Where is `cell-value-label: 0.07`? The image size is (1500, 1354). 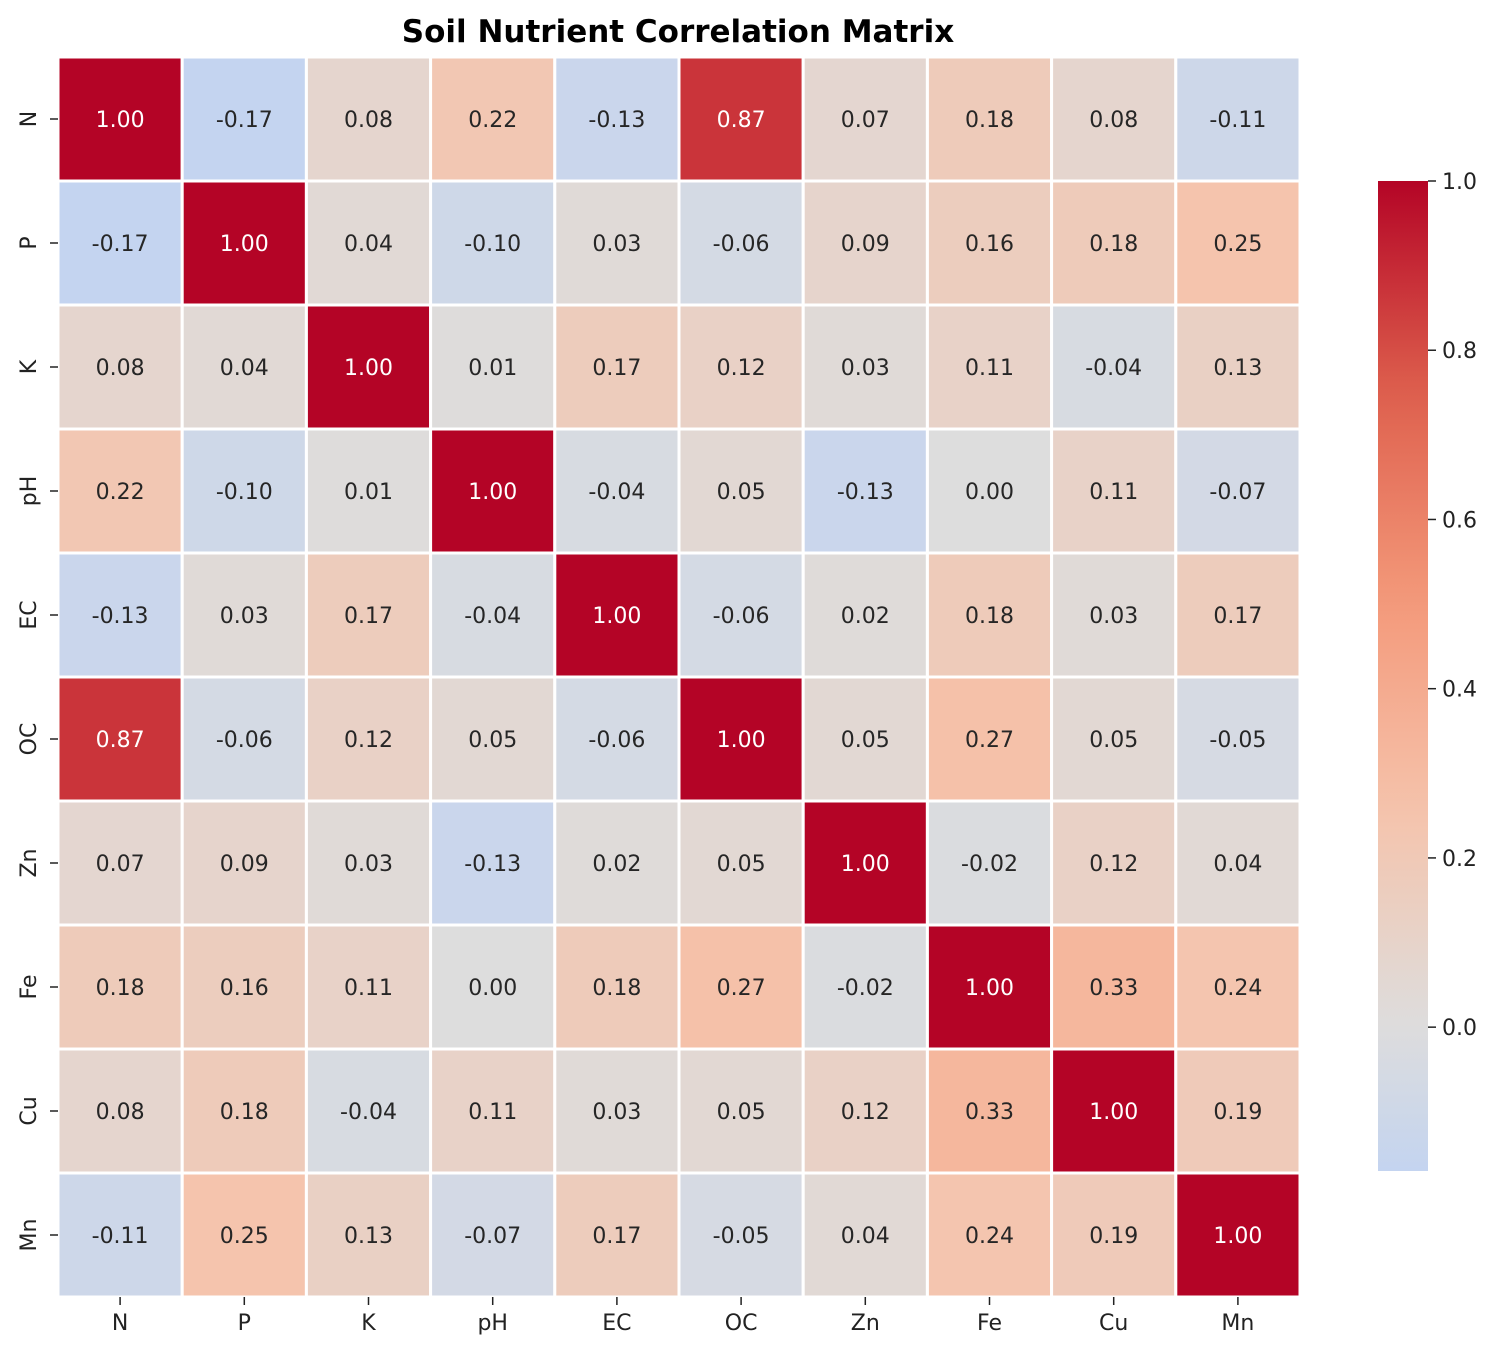
cell-value-label: 0.07 is located at coordinates (120, 864).